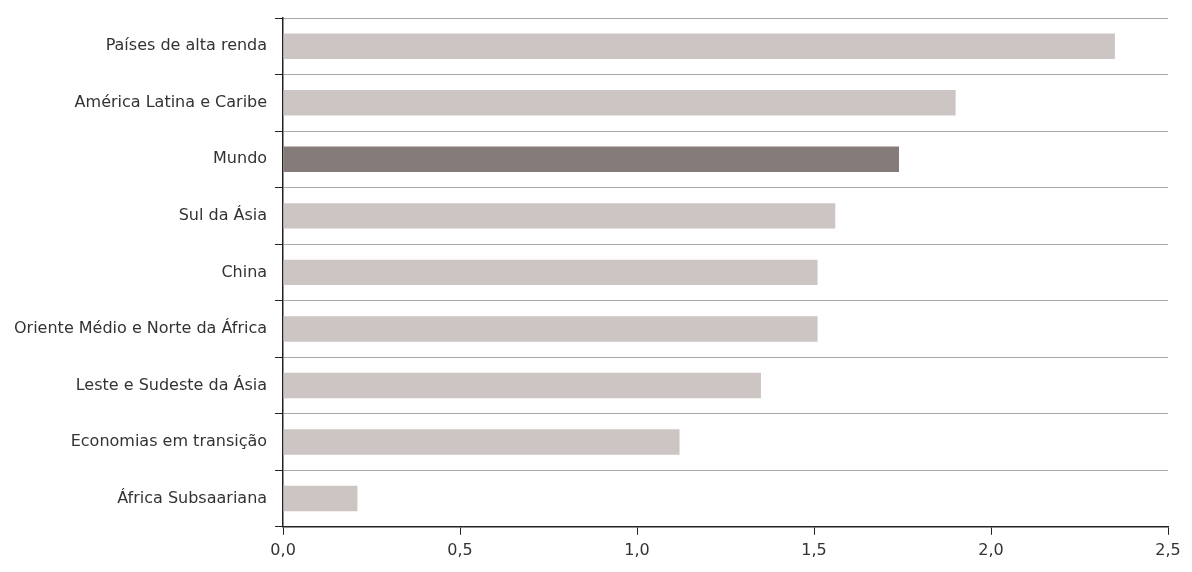 The image size is (1192, 572). Describe the element at coordinates (186, 45) in the screenshot. I see `y-tick-label: Países de alta renda` at that location.